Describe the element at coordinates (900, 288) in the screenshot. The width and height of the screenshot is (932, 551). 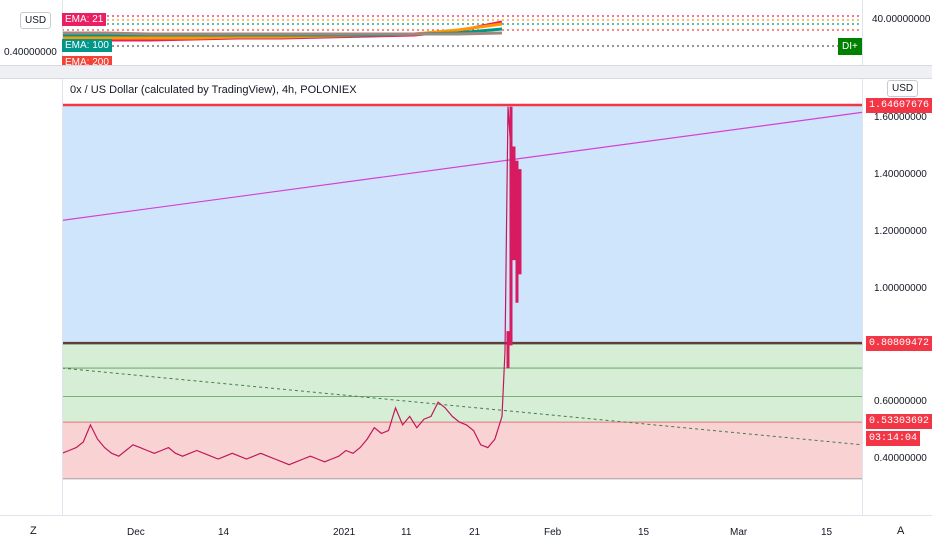
I see `y-tick-label: 1.00000000` at that location.